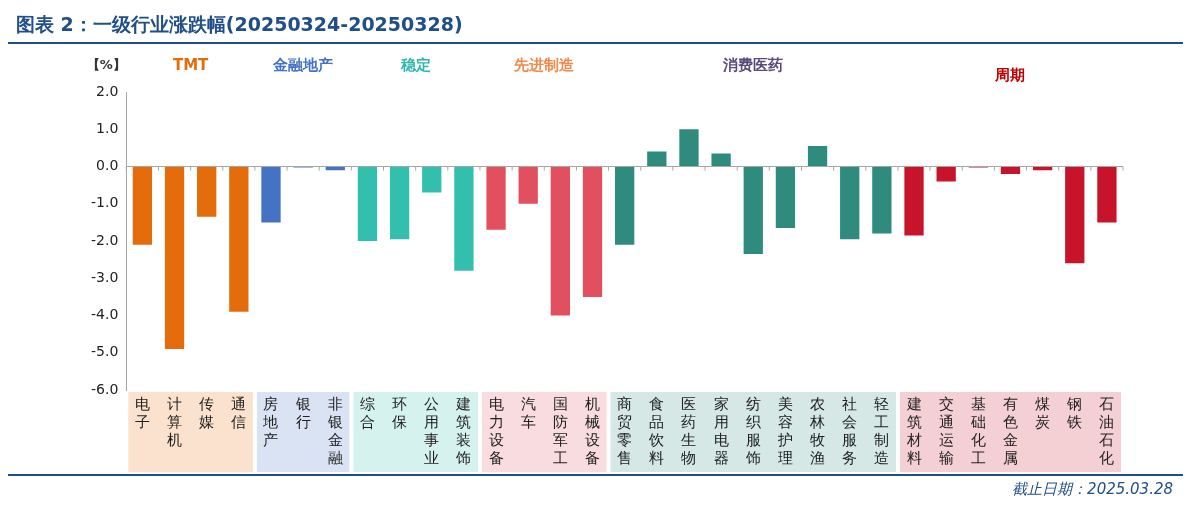 Image resolution: width=1191 pixels, height=511 pixels. I want to click on x-tick-label: 纺织服饰, so click(752, 430).